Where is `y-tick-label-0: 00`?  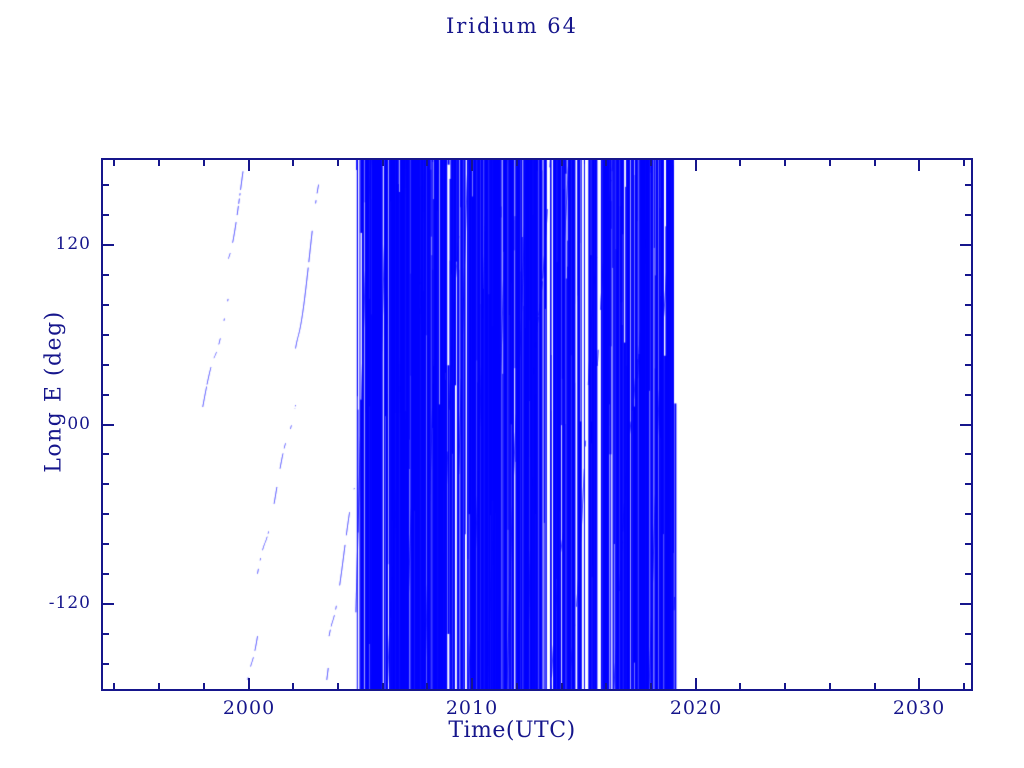
y-tick-label-0: 00 is located at coordinates (79, 424).